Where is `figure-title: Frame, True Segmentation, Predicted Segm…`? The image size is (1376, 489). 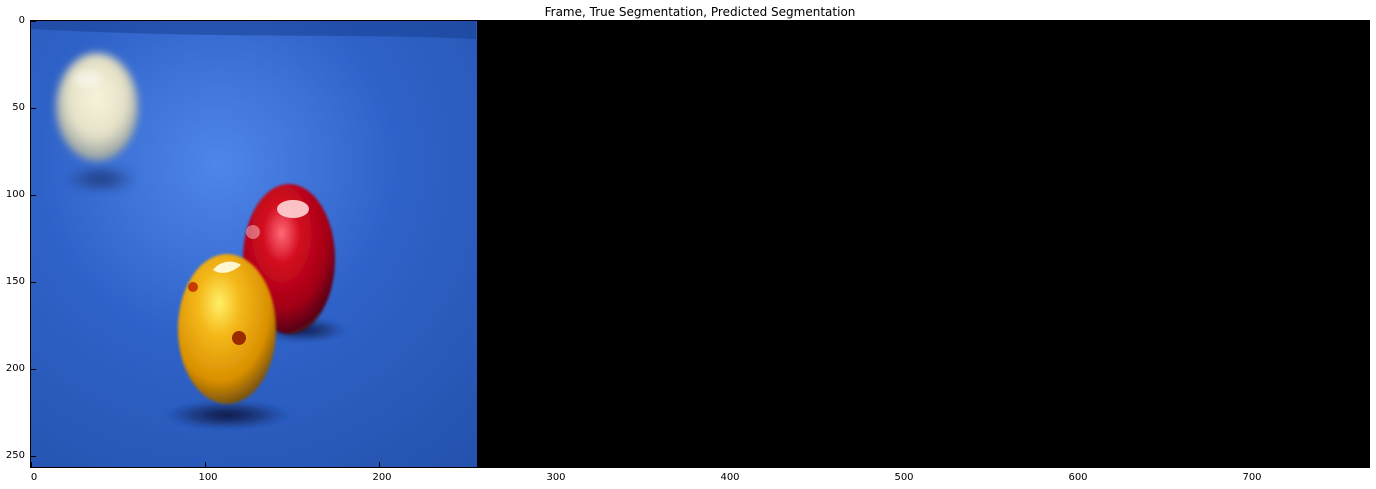 figure-title: Frame, True Segmentation, Predicted Segm… is located at coordinates (700, 12).